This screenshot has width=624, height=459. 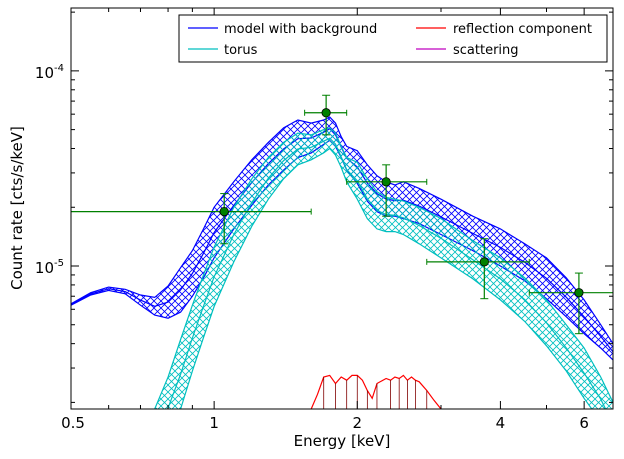 What do you see at coordinates (501, 423) in the screenshot?
I see `x-tick-label-4: 4` at bounding box center [501, 423].